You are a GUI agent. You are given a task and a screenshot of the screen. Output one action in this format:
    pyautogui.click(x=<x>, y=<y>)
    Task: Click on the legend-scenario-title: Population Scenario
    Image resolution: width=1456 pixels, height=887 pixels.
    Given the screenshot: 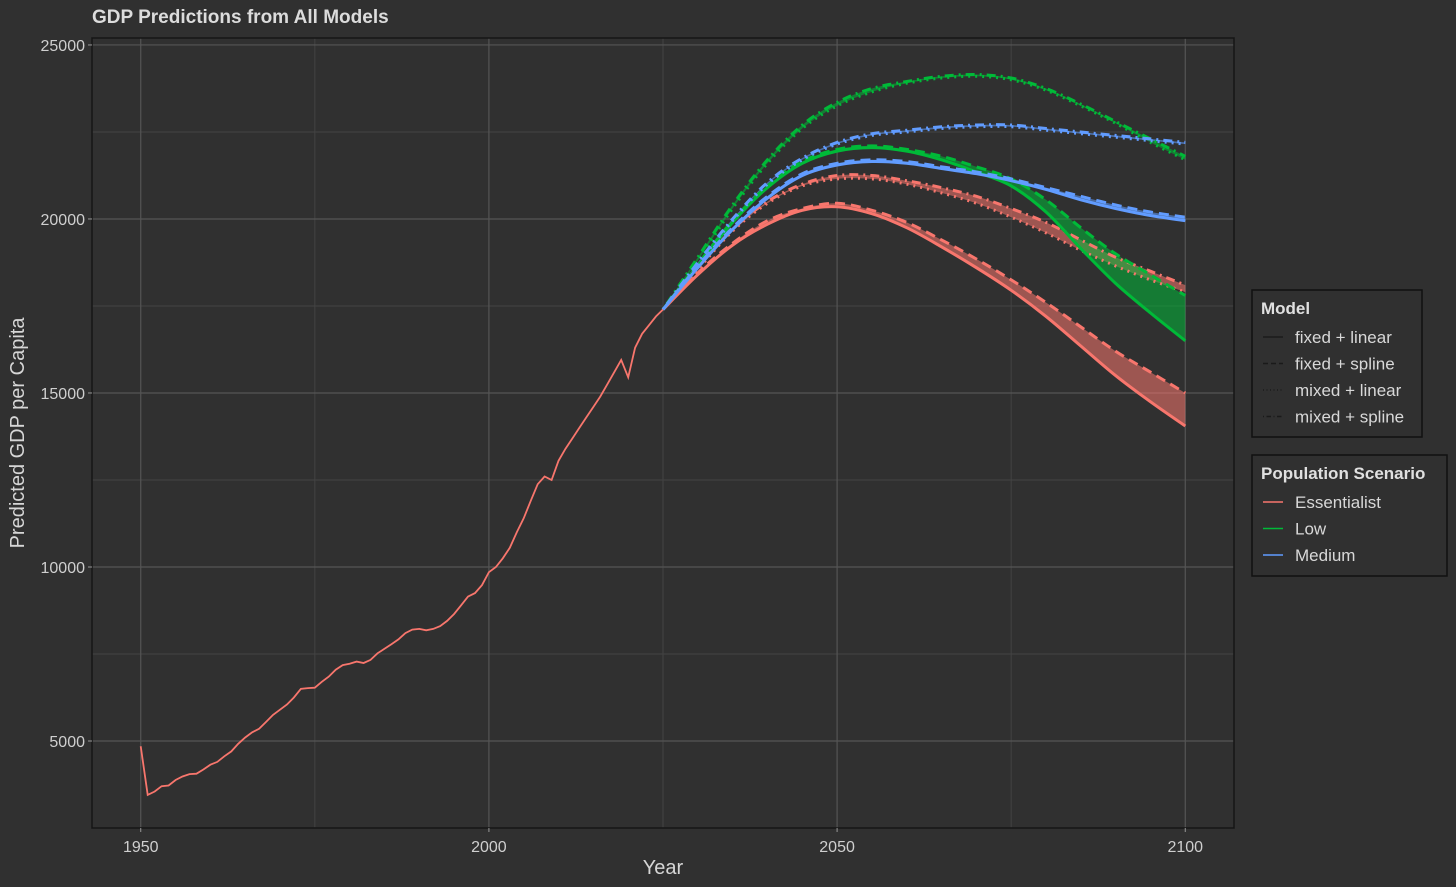 What is the action you would take?
    pyautogui.click(x=1343, y=473)
    